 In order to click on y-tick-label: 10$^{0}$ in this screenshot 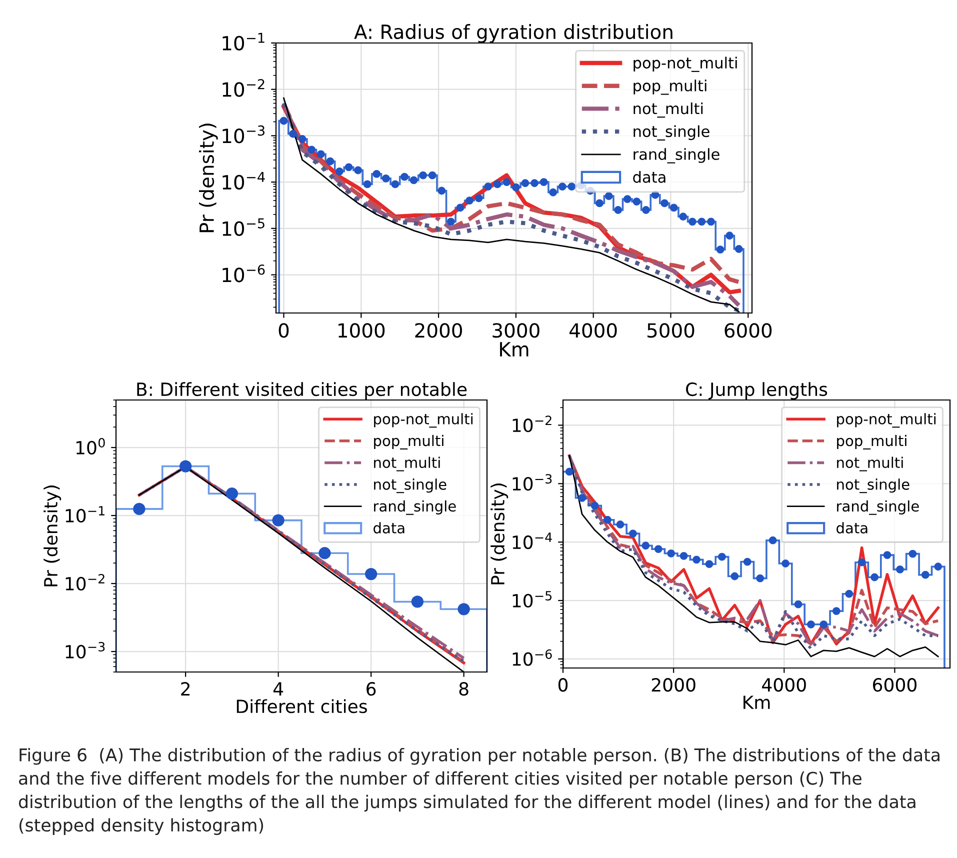, I will do `click(90, 446)`.